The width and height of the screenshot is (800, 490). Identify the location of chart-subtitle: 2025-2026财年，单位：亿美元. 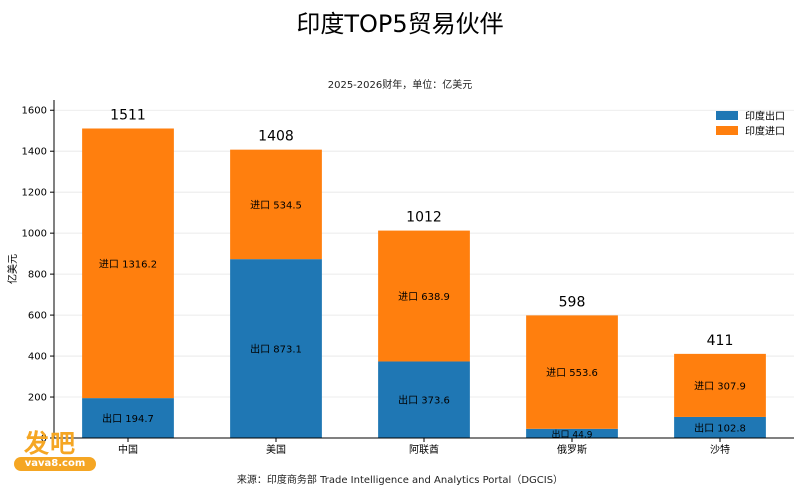
(400, 85).